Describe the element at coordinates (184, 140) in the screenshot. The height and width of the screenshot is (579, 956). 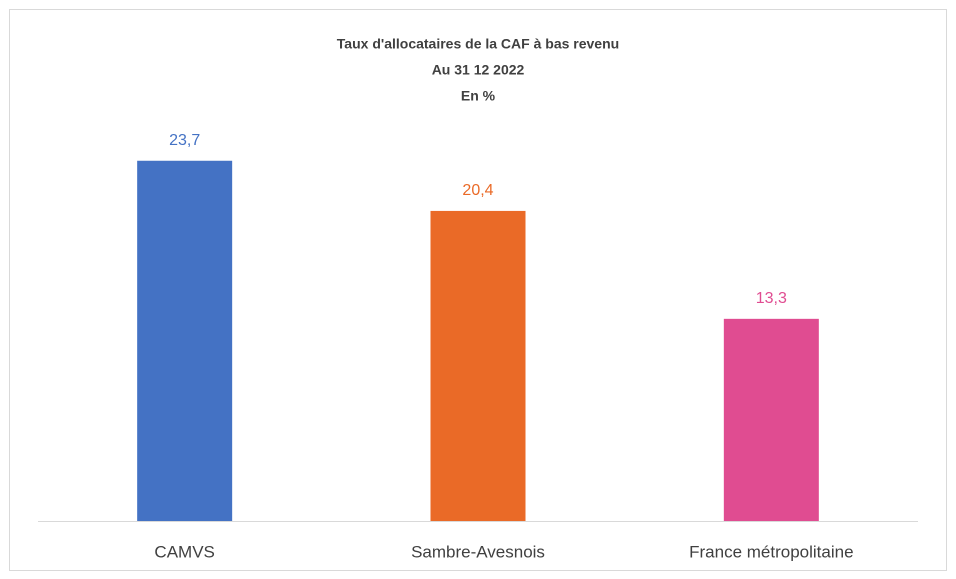
I see `value-label: 23,7` at that location.